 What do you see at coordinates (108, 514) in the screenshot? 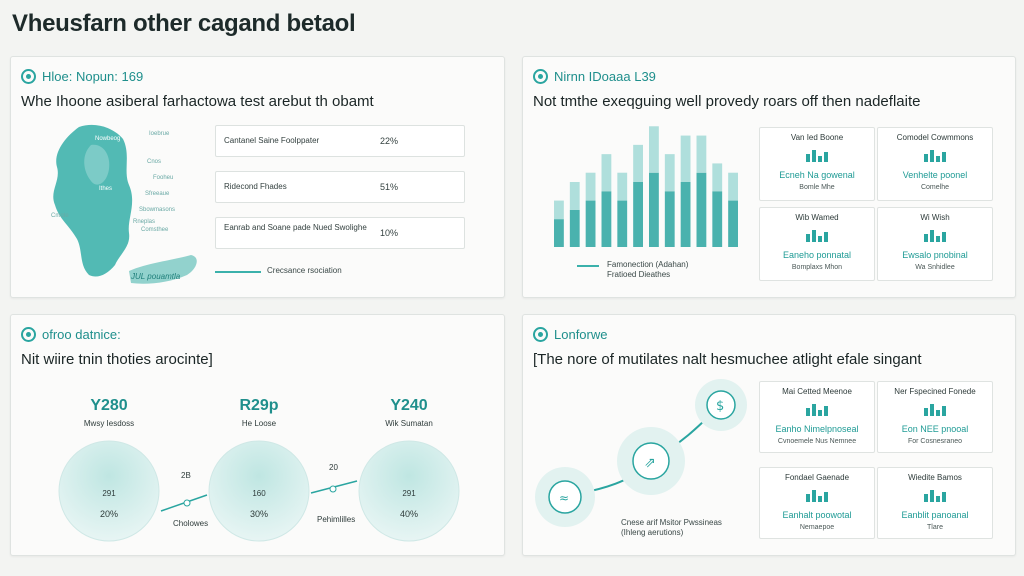
I see `donut-percent: 20%` at bounding box center [108, 514].